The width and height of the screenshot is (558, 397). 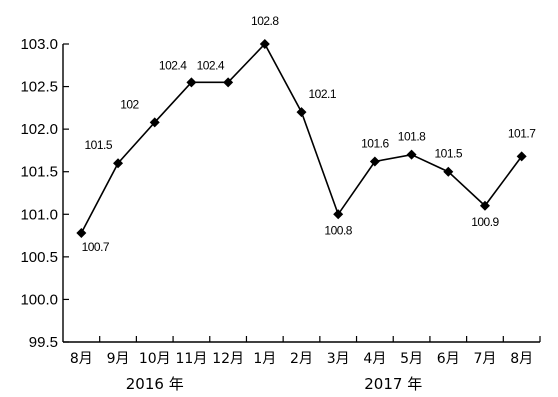 What do you see at coordinates (118, 359) in the screenshot?
I see `x-tick-label: 9月` at bounding box center [118, 359].